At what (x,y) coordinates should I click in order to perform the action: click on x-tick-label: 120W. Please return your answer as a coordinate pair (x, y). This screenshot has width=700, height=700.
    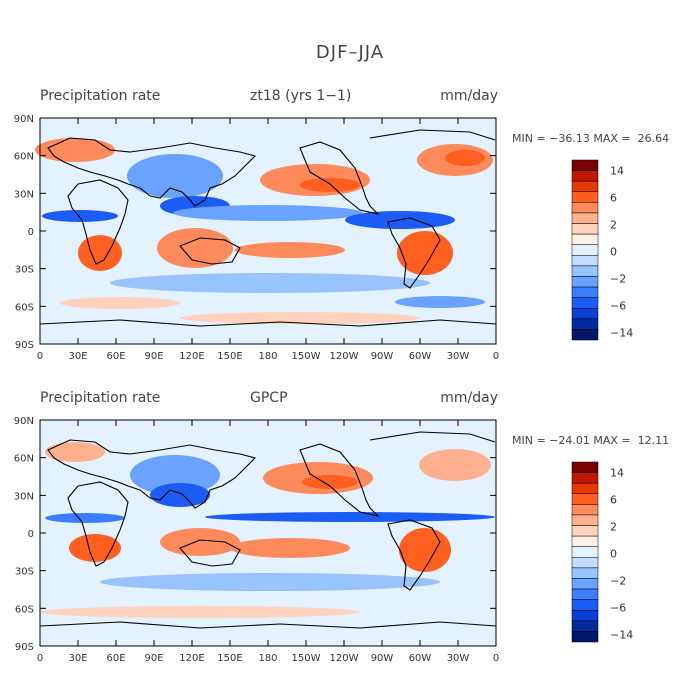
    Looking at the image, I should click on (344, 658).